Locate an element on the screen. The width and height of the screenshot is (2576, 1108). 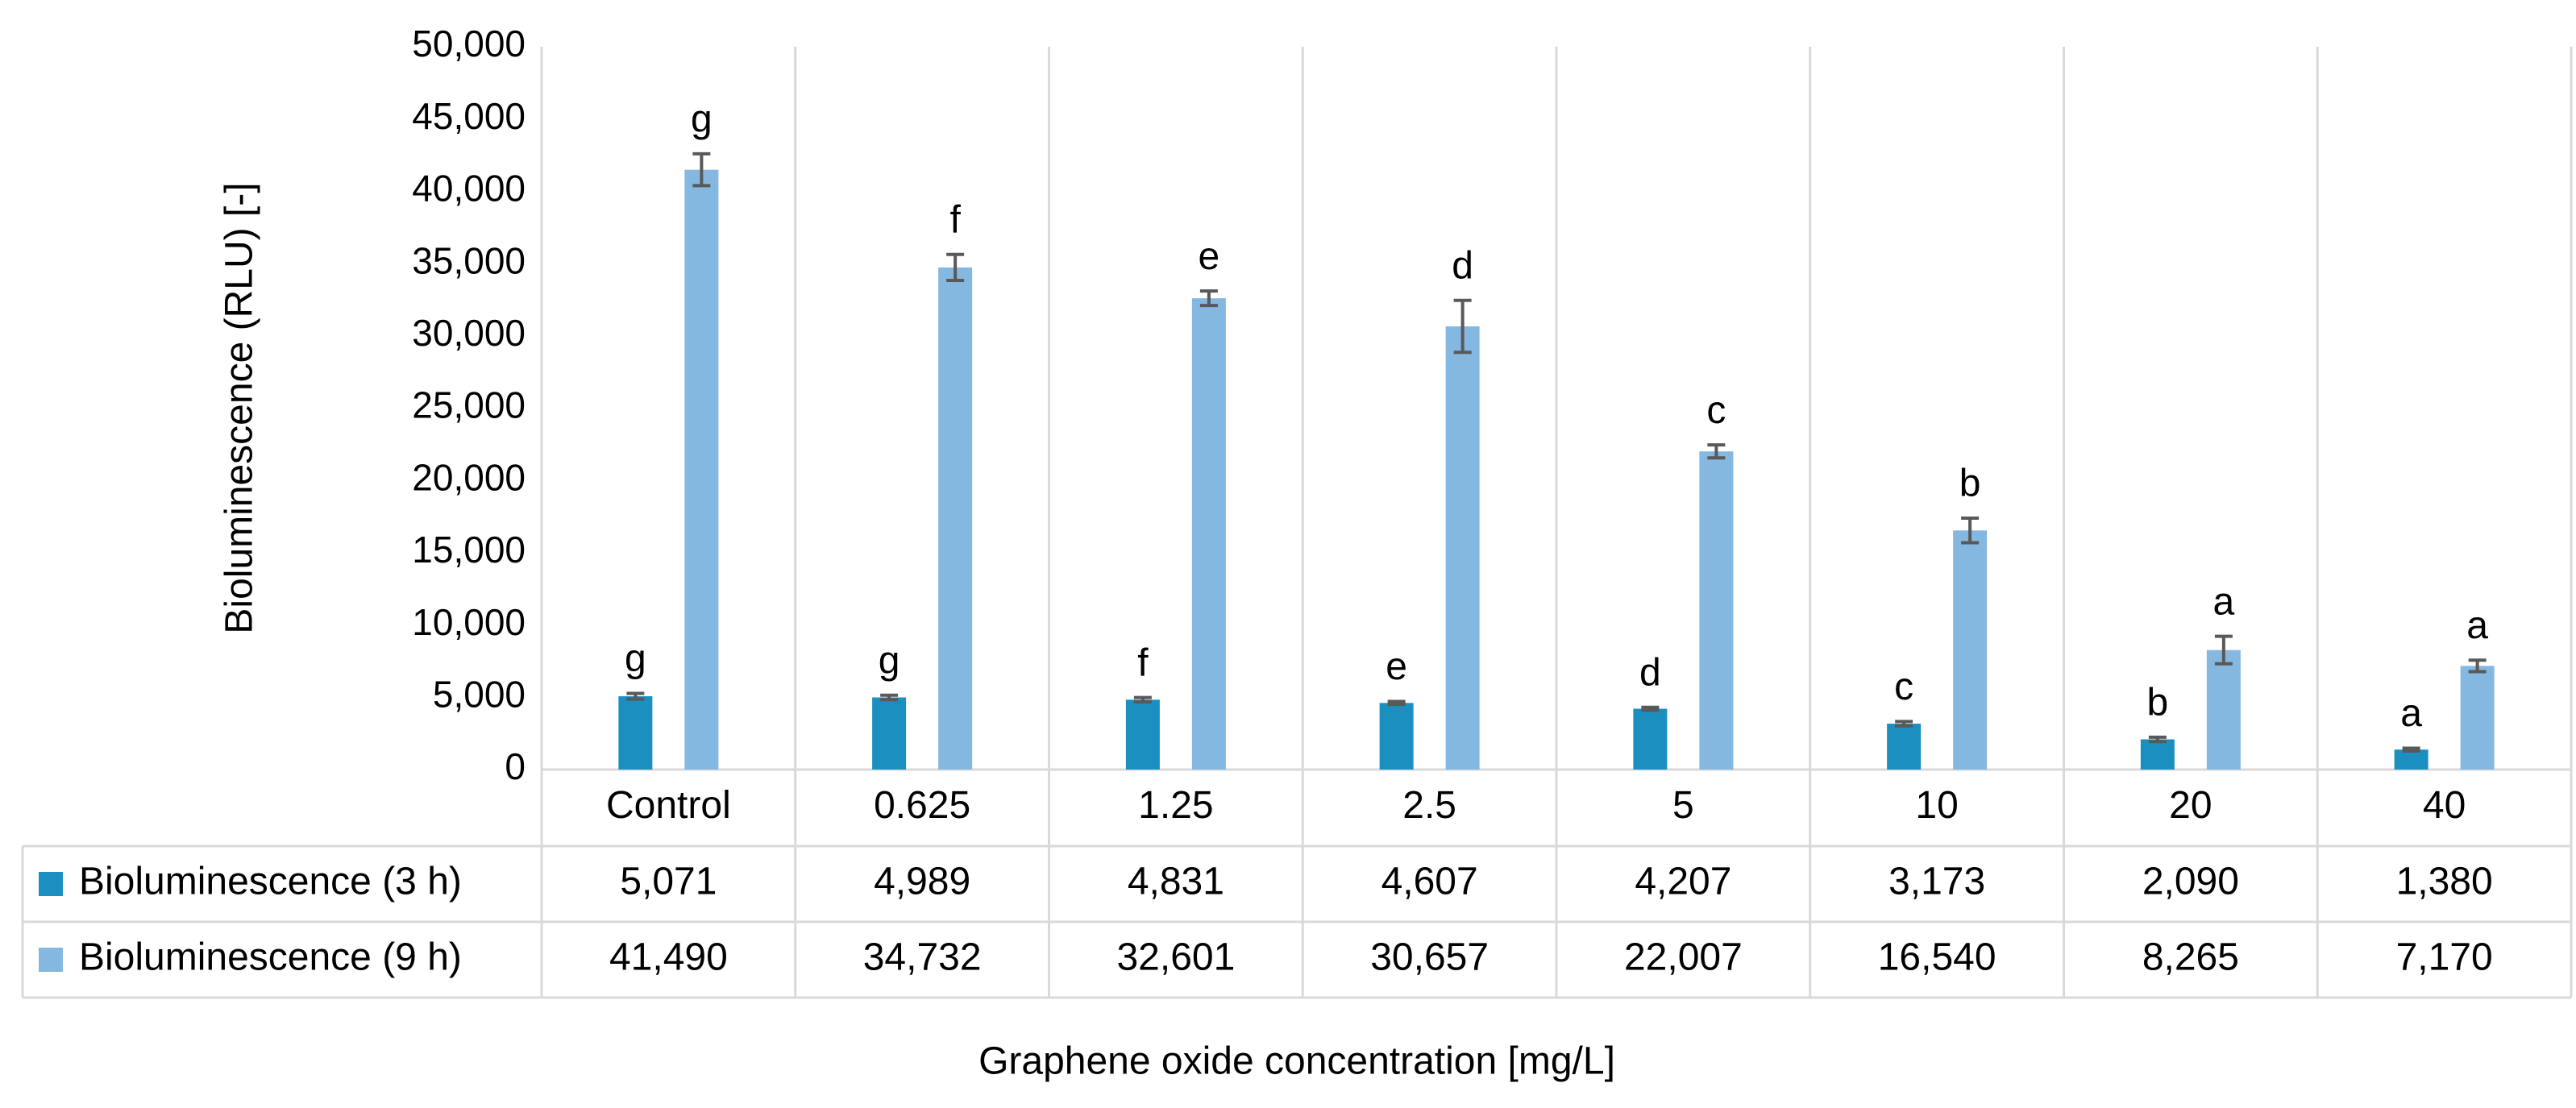
y-tick-label: 45,000 is located at coordinates (469, 116).